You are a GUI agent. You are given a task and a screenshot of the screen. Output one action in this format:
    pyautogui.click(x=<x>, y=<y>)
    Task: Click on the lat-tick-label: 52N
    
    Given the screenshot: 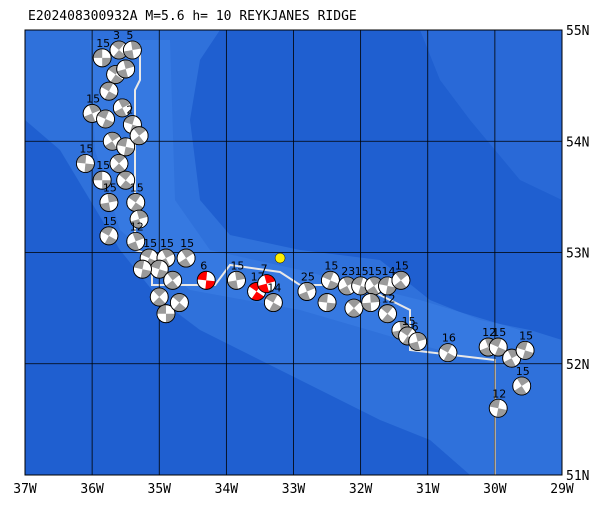 What is the action you would take?
    pyautogui.click(x=577, y=365)
    